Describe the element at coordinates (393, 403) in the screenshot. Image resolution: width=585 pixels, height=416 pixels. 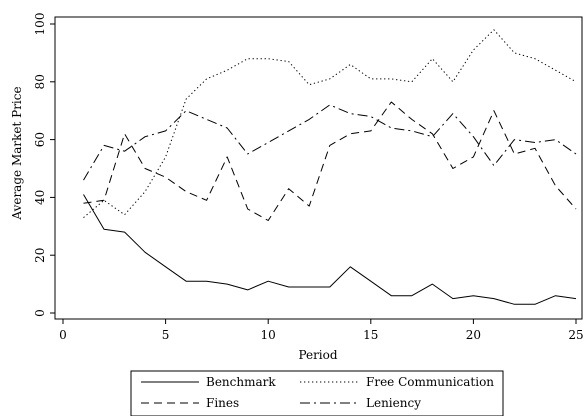
I see `legend-label: Leniency` at that location.